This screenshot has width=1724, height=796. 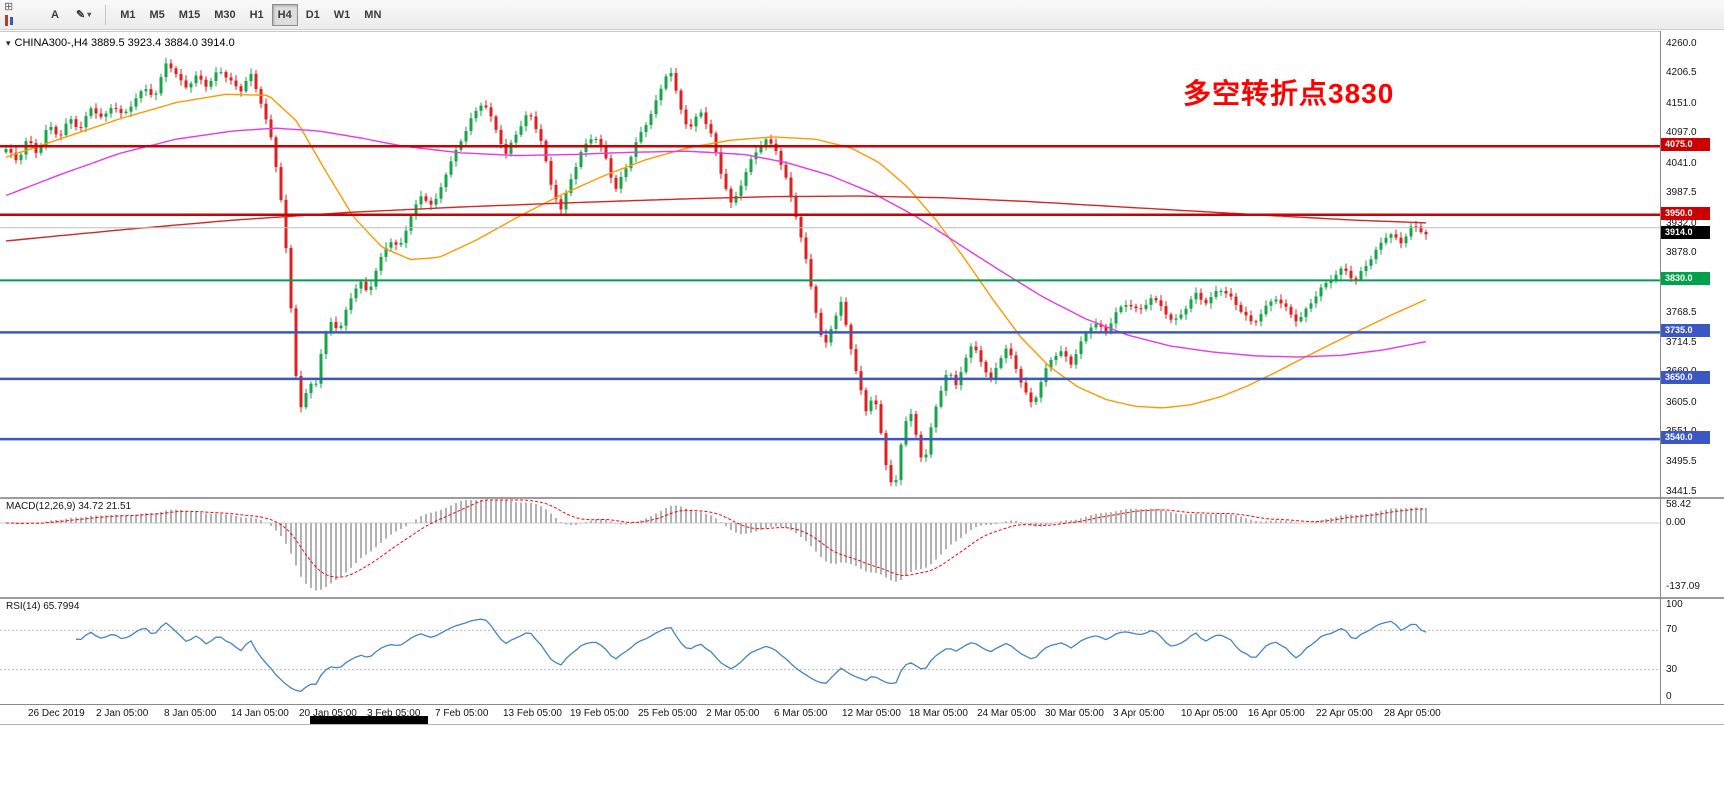 I want to click on taskbar-fragment, so click(x=369, y=720).